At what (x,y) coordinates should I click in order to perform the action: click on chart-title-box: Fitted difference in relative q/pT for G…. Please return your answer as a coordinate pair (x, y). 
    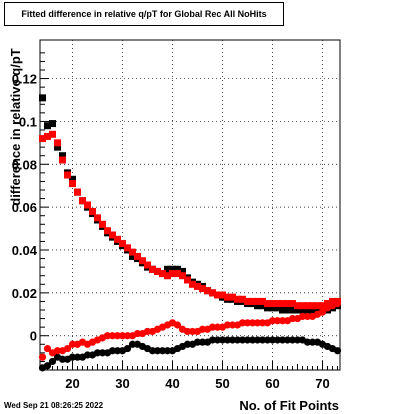
    Looking at the image, I should click on (144, 14).